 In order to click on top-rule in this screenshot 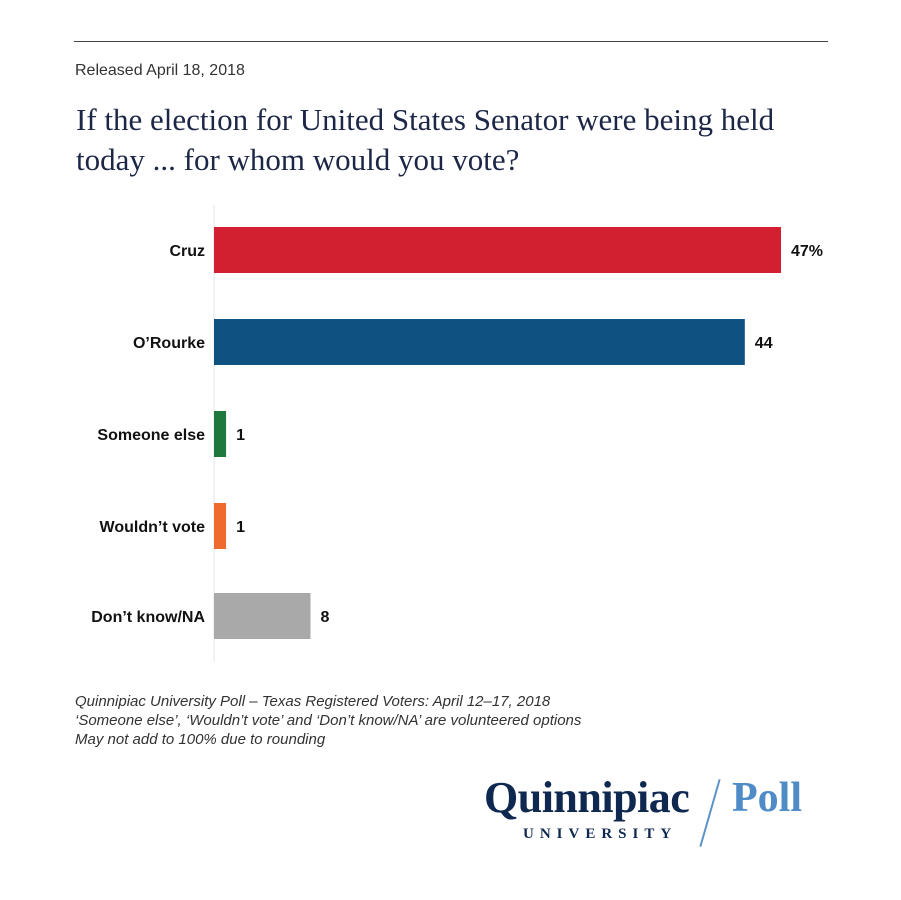, I will do `click(451, 41)`.